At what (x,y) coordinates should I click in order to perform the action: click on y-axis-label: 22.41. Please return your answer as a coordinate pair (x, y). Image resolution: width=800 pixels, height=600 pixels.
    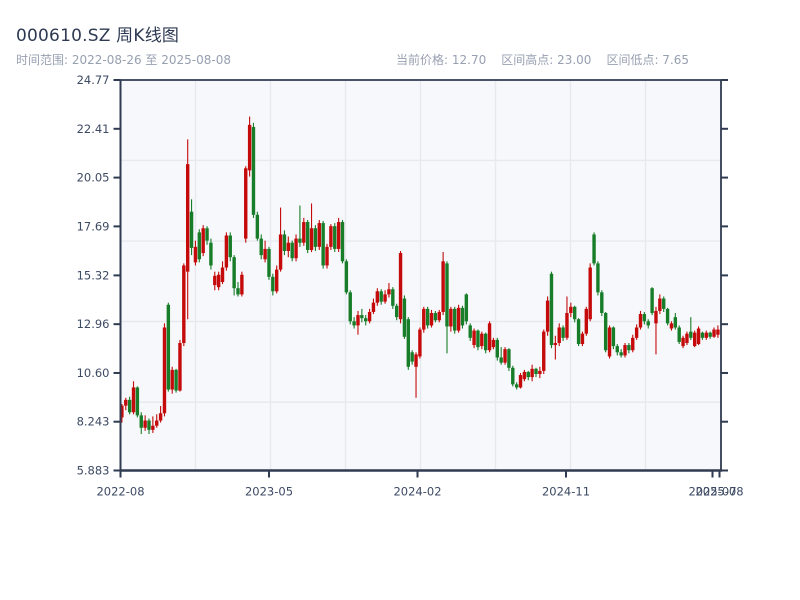
    Looking at the image, I should click on (93, 129).